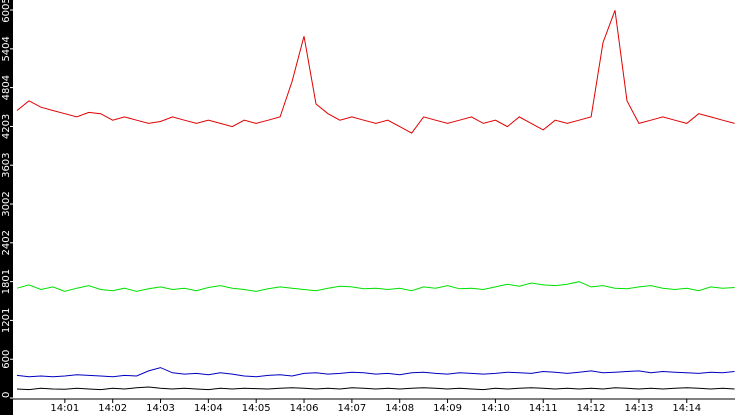 The image size is (735, 415). I want to click on x-tick-label: 14:11, so click(543, 408).